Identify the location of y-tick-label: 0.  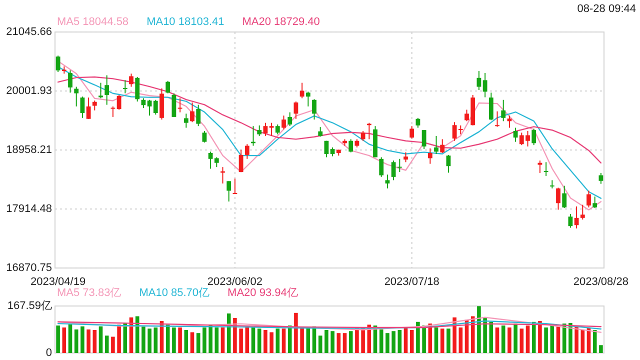
(49, 352).